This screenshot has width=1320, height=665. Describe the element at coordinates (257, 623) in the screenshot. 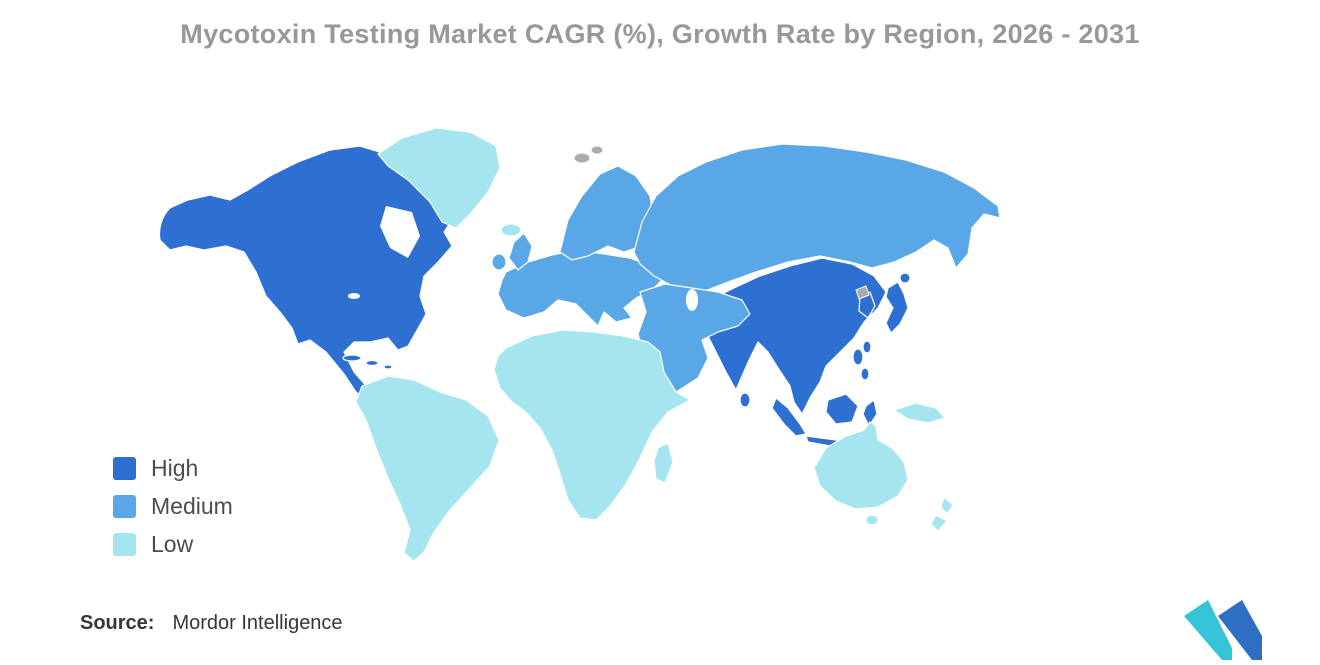

I see `source-value: Mordor Intelligence` at that location.